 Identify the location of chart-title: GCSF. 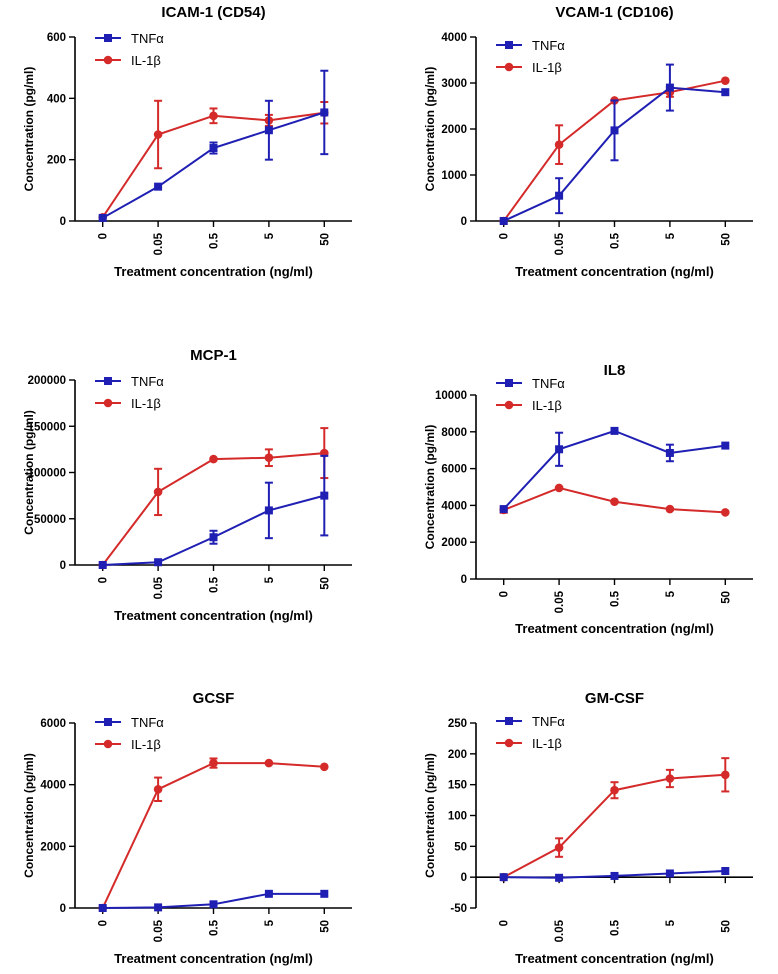
(214, 698).